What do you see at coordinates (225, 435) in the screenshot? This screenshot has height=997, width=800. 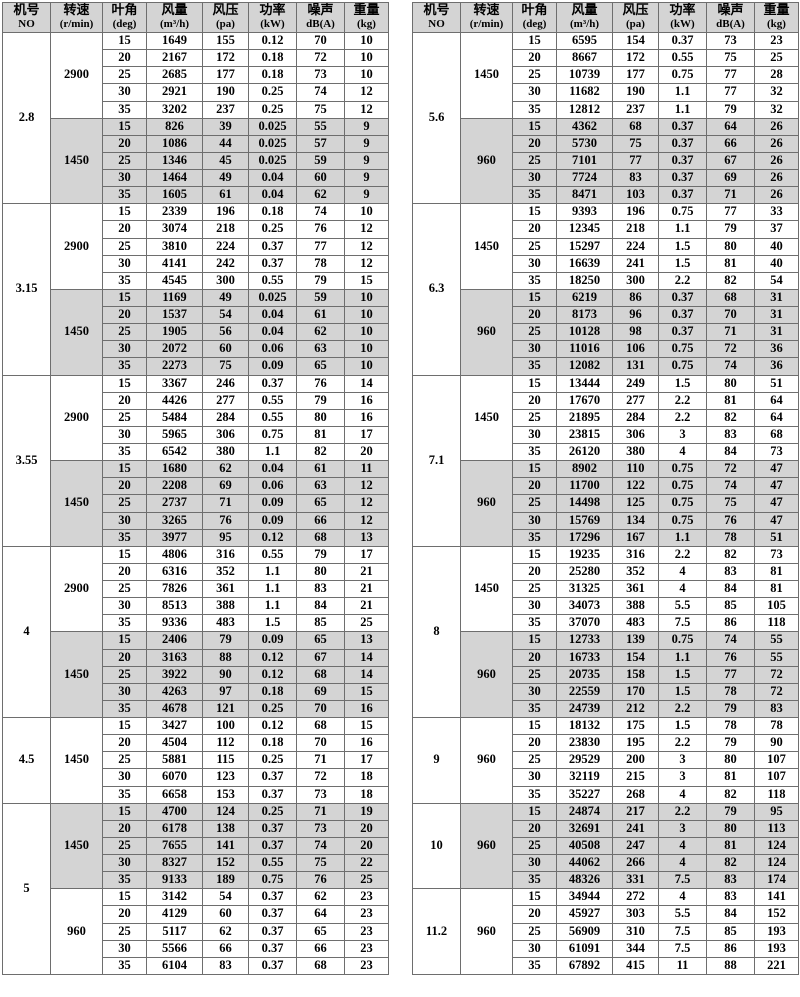 I see `air-pressure: 306` at bounding box center [225, 435].